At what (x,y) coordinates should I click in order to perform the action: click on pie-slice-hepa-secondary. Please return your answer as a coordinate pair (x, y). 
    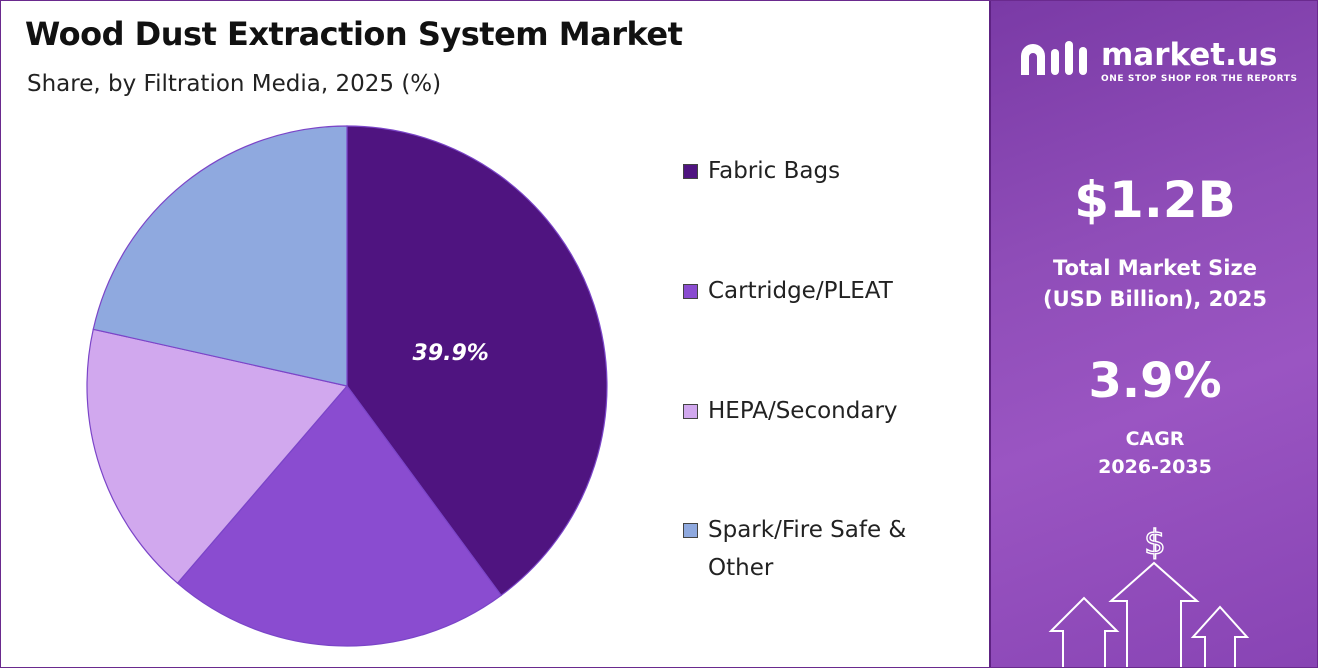
    Looking at the image, I should click on (217, 456).